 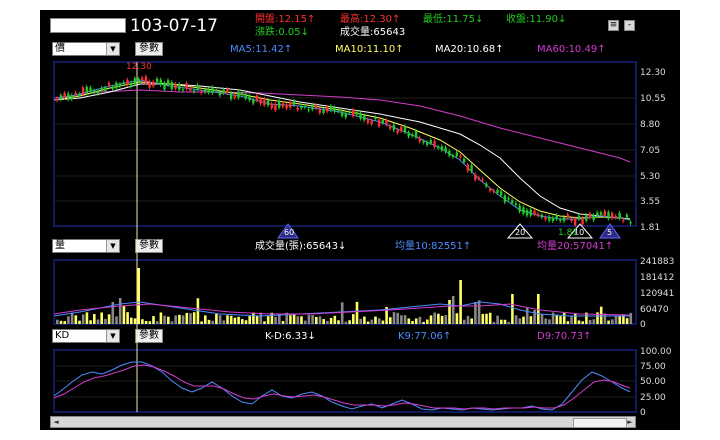 I want to click on minimize-button: ≡, so click(x=613, y=25).